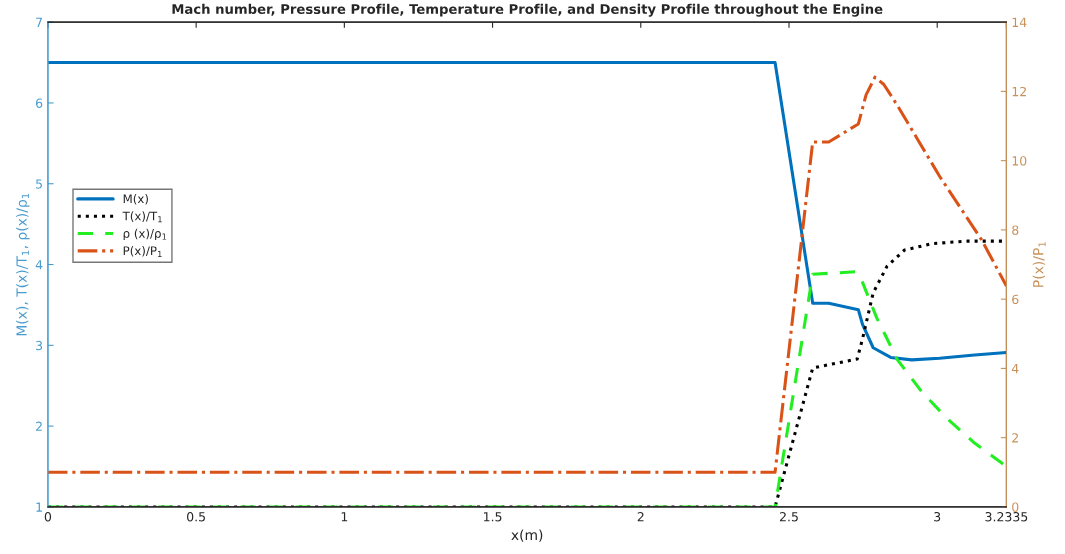 This screenshot has height=554, width=1065. I want to click on x-tick-label: 3.2335, so click(1006, 516).